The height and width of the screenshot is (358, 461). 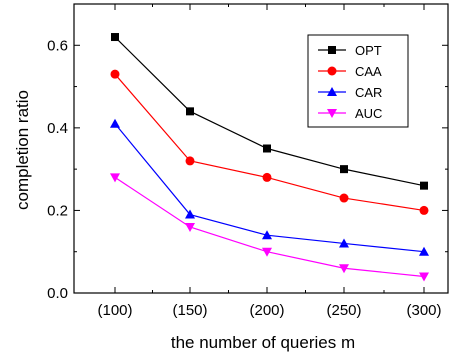 What do you see at coordinates (332, 113) in the screenshot?
I see `legend-marker-auc` at bounding box center [332, 113].